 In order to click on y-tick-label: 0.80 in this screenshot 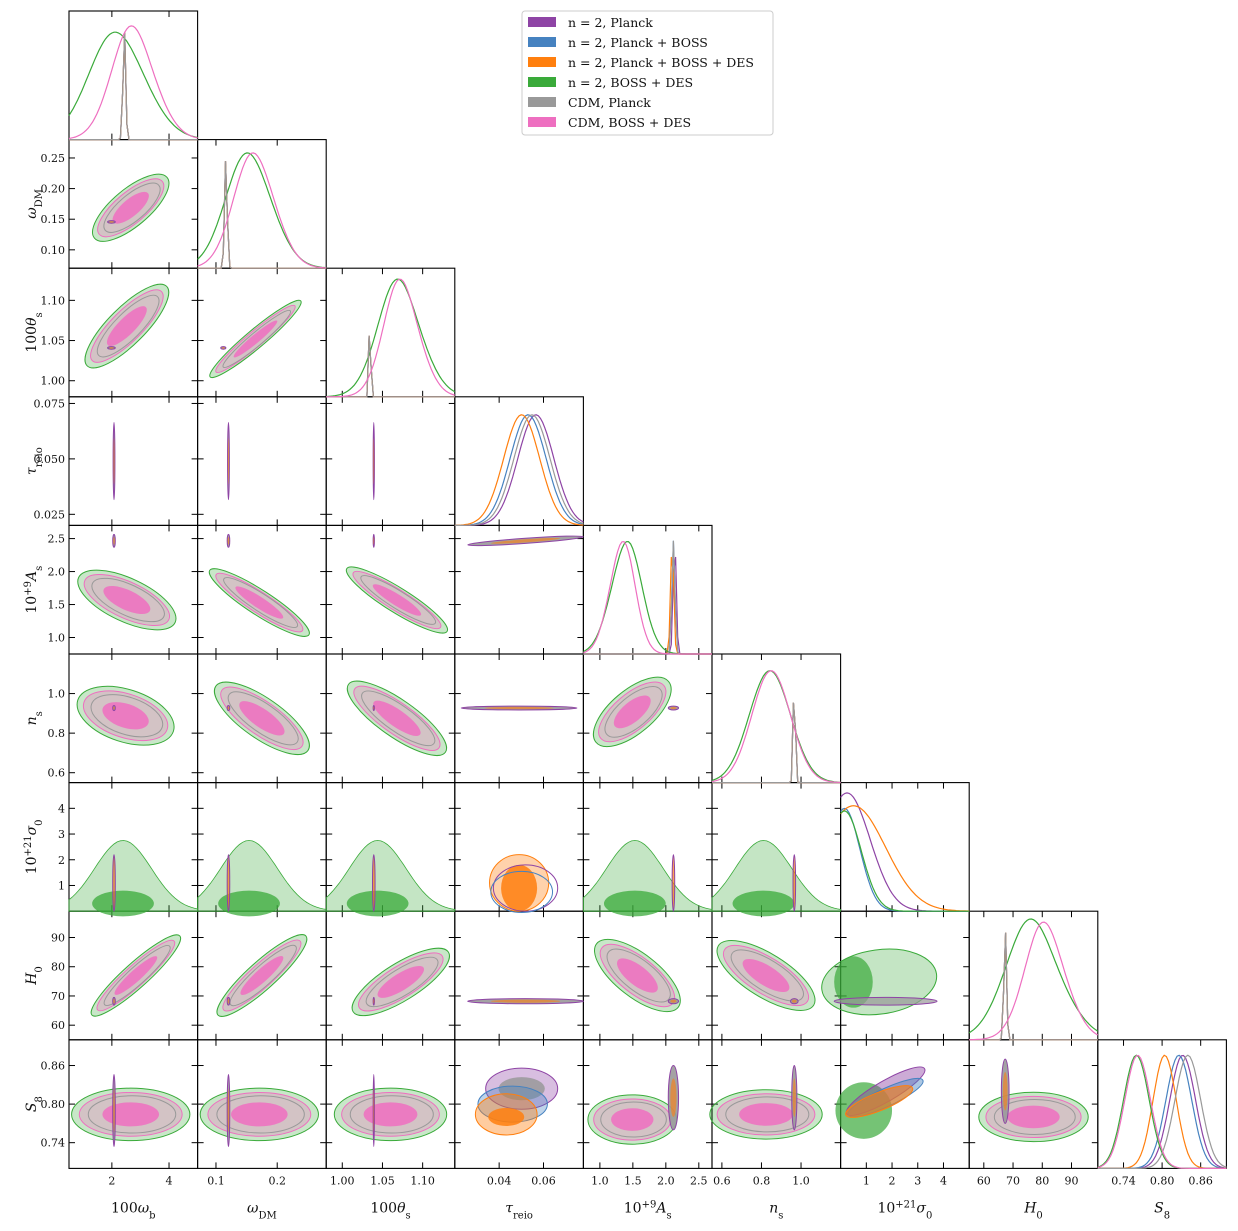, I will do `click(53, 1104)`.